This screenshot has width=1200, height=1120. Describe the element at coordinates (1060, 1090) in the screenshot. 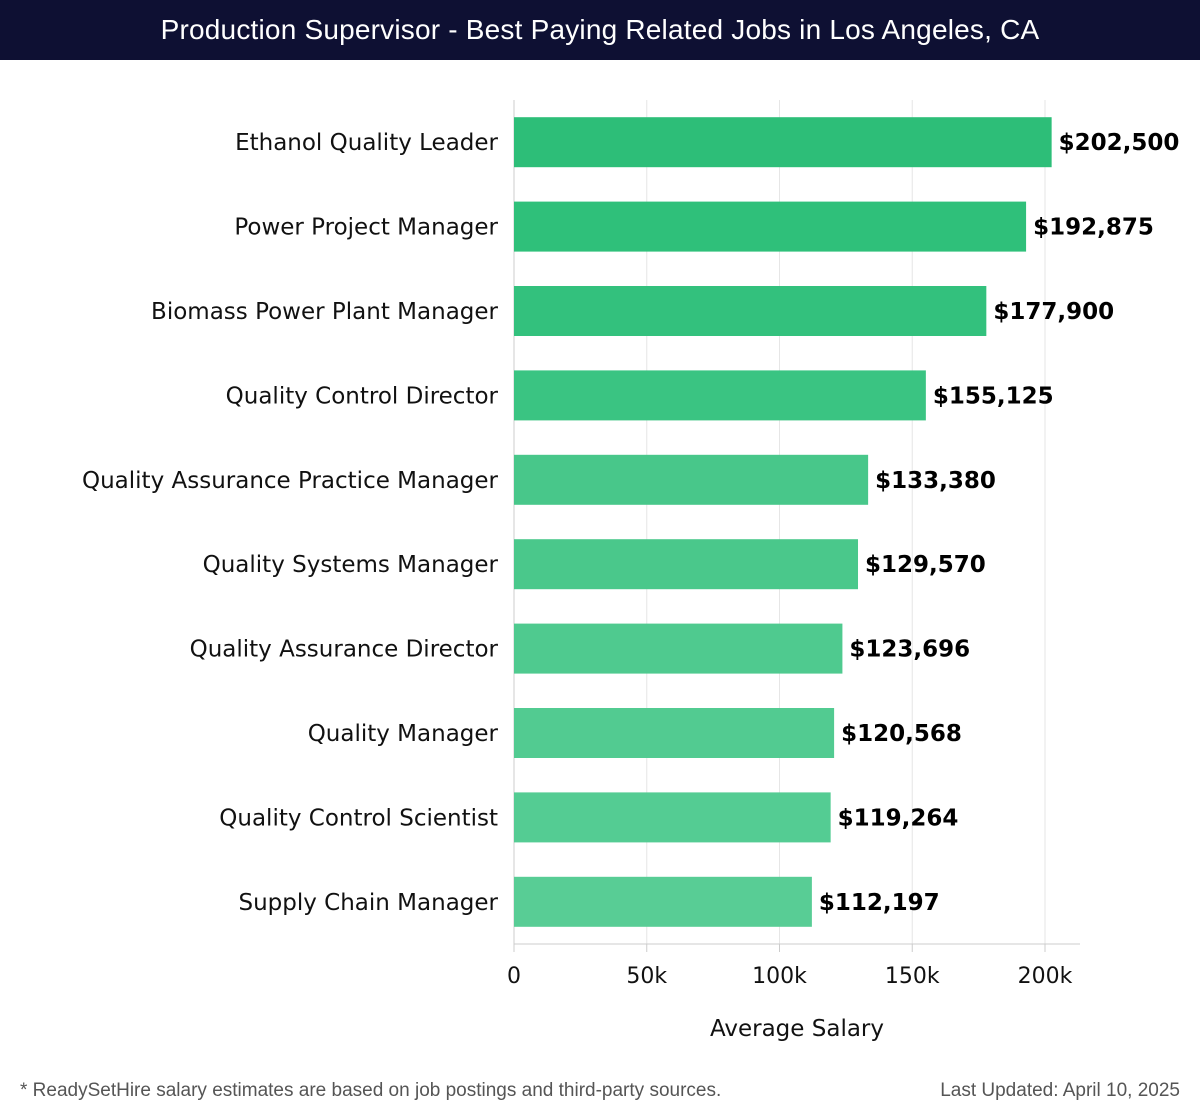

I see `last-updated: Last Updated: April 10, 2025` at that location.